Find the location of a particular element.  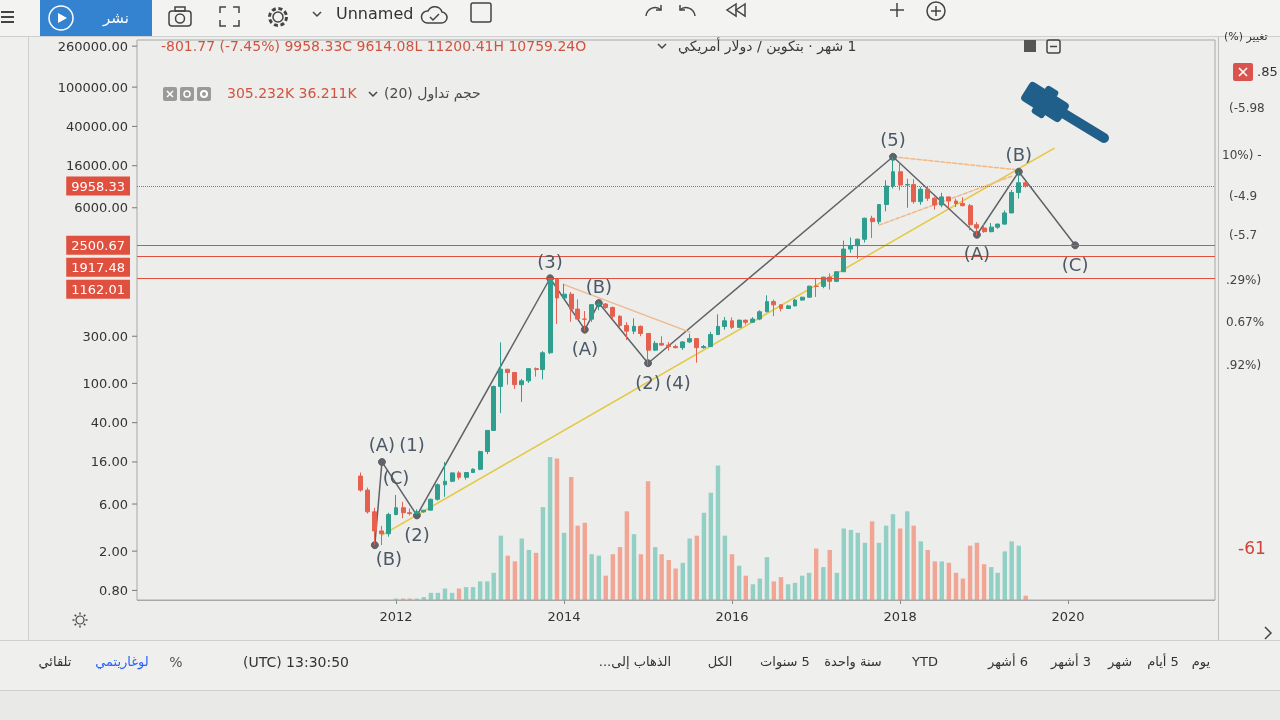

chart-title: 1 شهر · بتكوين / دولار أمريكي is located at coordinates (767, 46).